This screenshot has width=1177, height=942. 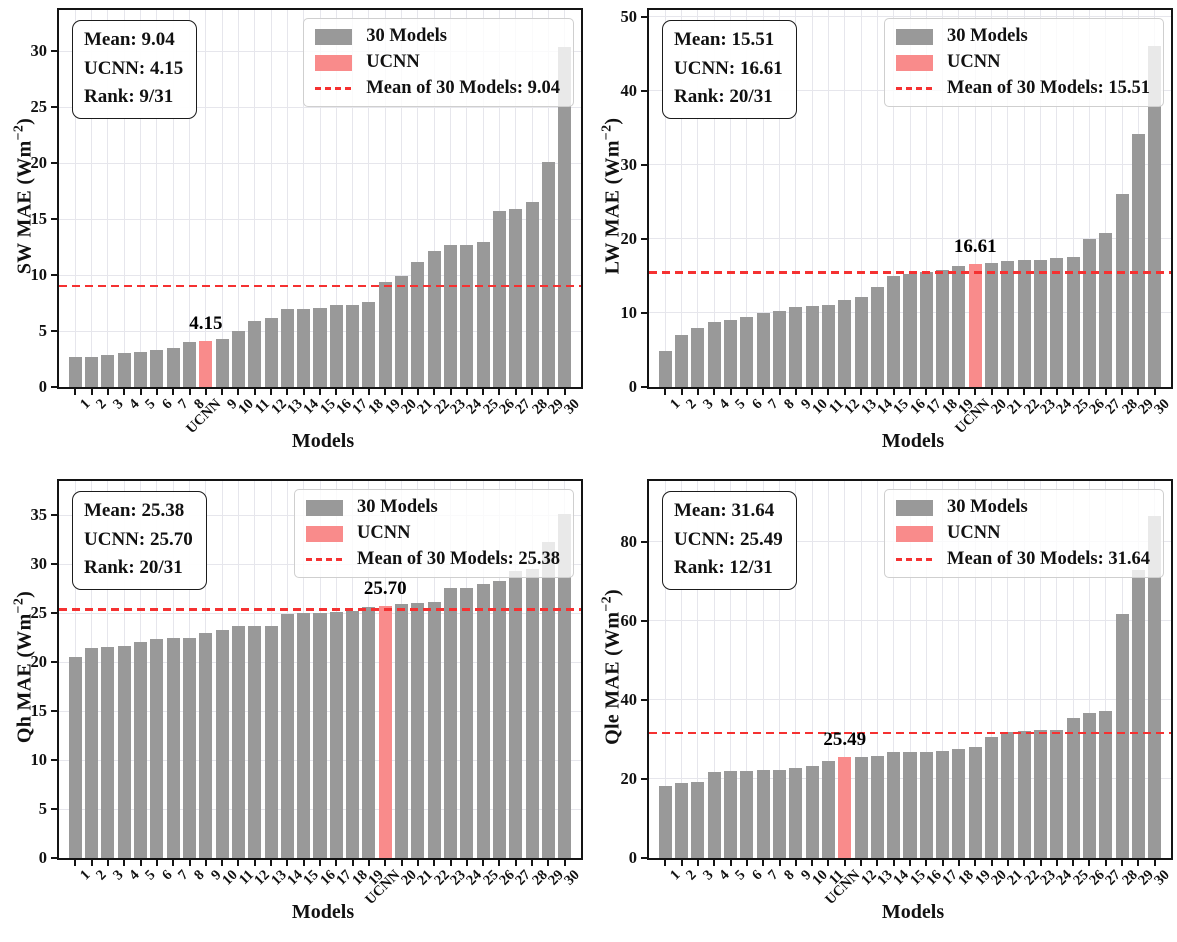 What do you see at coordinates (612, 678) in the screenshot?
I see `y-axis-label-text: Qle MAE (Wm` at bounding box center [612, 678].